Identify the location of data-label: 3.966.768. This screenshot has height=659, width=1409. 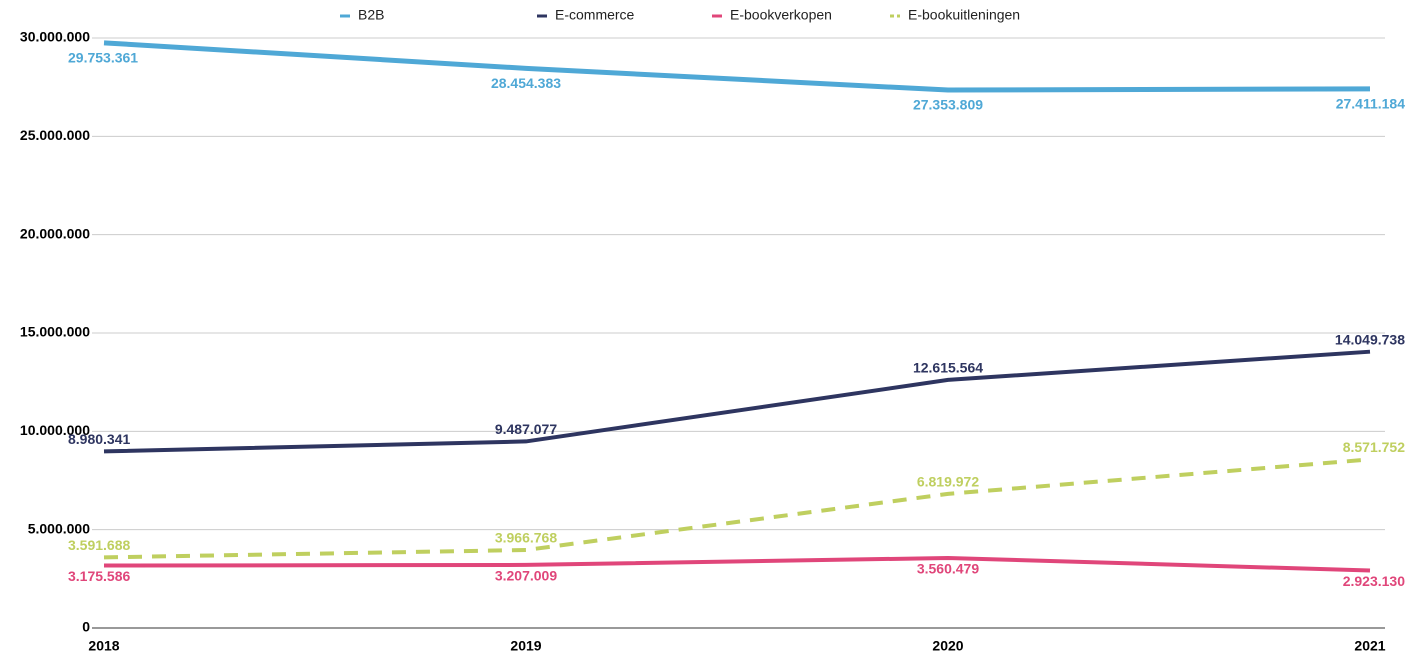
(526, 538).